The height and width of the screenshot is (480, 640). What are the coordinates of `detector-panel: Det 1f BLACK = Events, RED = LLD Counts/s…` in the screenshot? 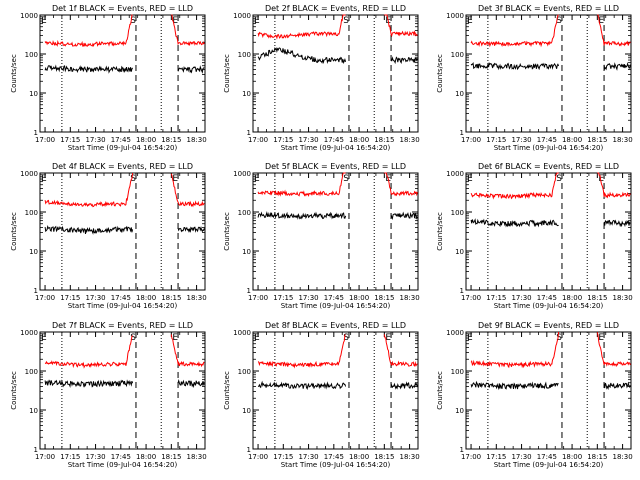 It's located at (108, 78).